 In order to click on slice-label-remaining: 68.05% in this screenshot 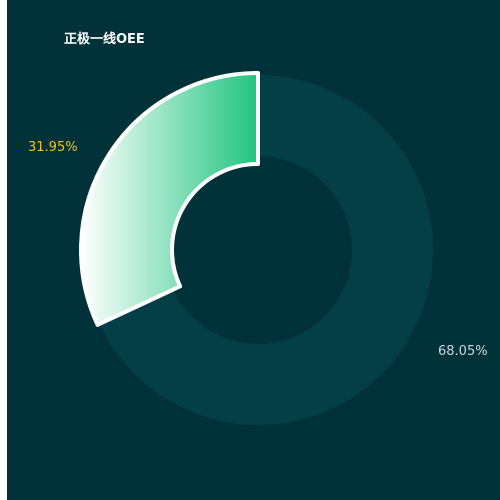, I will do `click(463, 351)`.